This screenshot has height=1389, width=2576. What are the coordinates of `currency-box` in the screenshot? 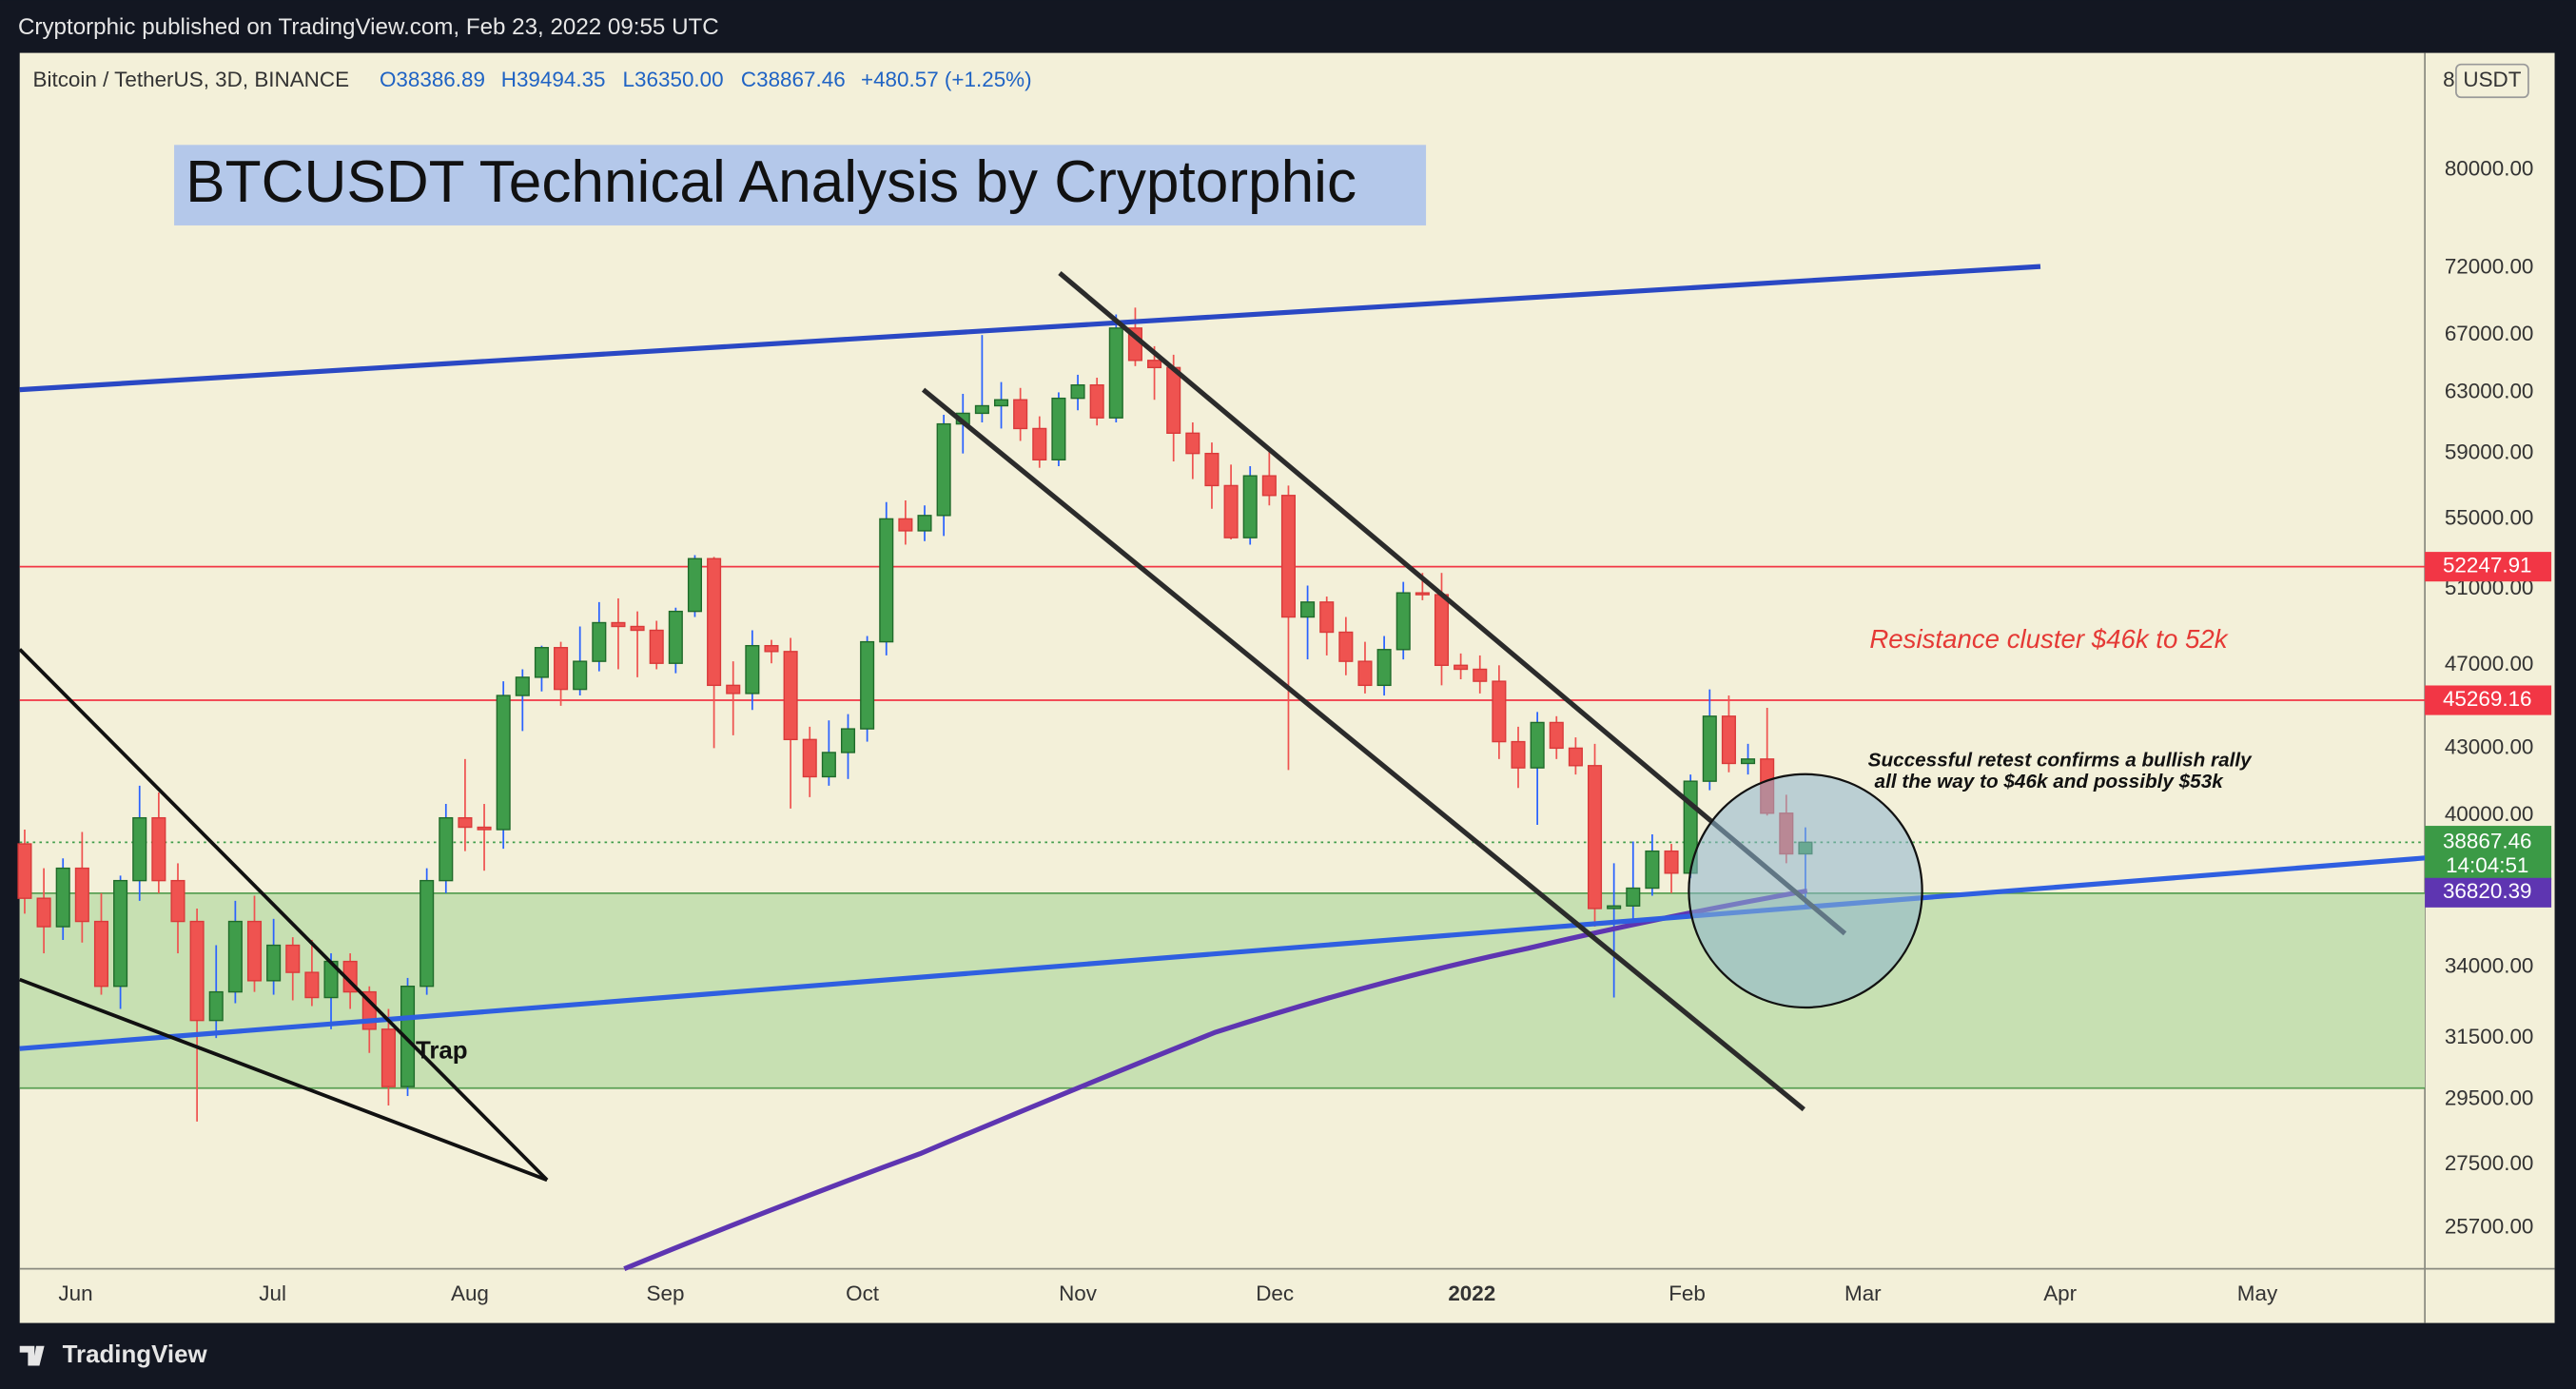 It's located at (2492, 81).